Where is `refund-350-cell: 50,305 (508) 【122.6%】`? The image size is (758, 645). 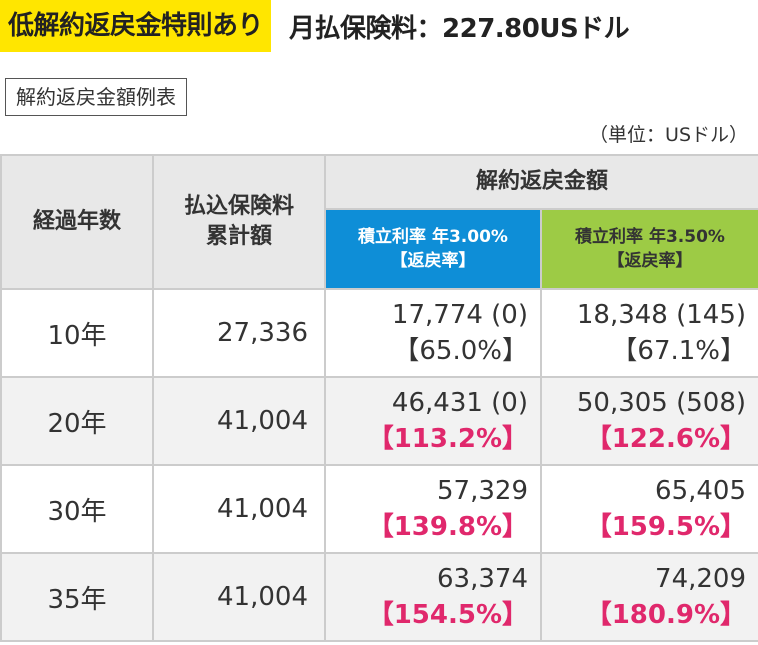
refund-350-cell: 50,305 (508) 【122.6%】 is located at coordinates (648, 421).